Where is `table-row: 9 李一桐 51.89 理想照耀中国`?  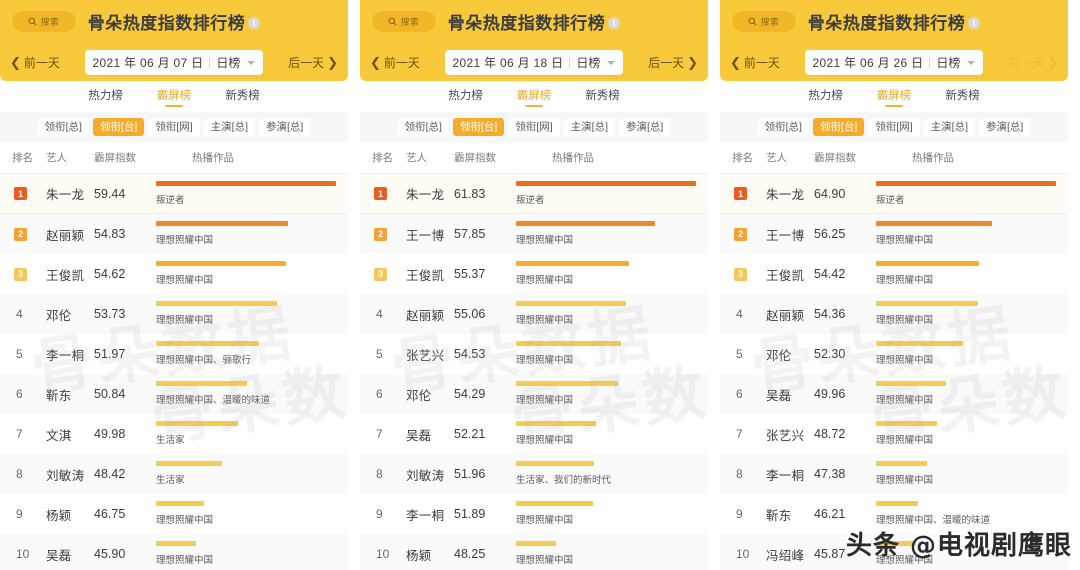 table-row: 9 李一桐 51.89 理想照耀中国 is located at coordinates (534, 514).